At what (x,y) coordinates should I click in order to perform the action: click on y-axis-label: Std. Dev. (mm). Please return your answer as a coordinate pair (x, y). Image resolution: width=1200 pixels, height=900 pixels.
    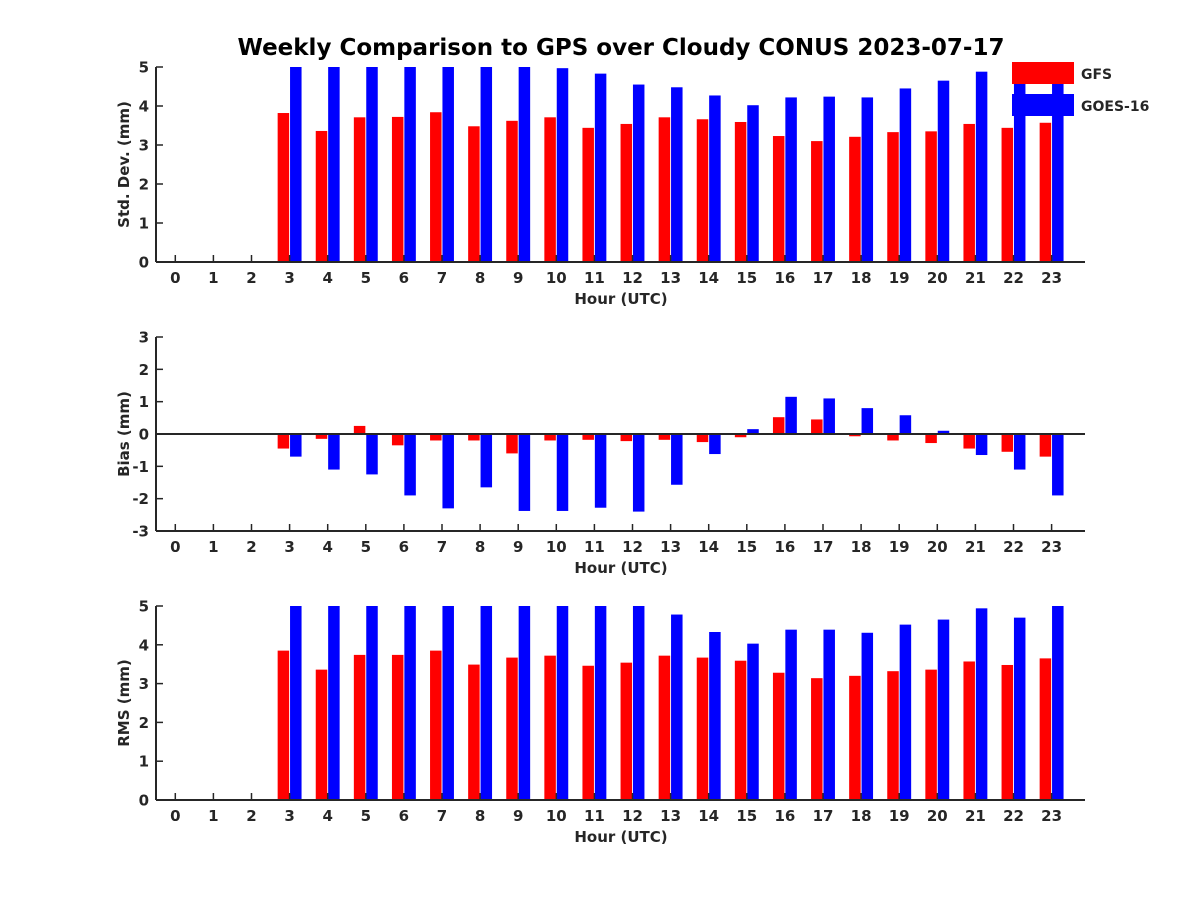
    Looking at the image, I should click on (124, 164).